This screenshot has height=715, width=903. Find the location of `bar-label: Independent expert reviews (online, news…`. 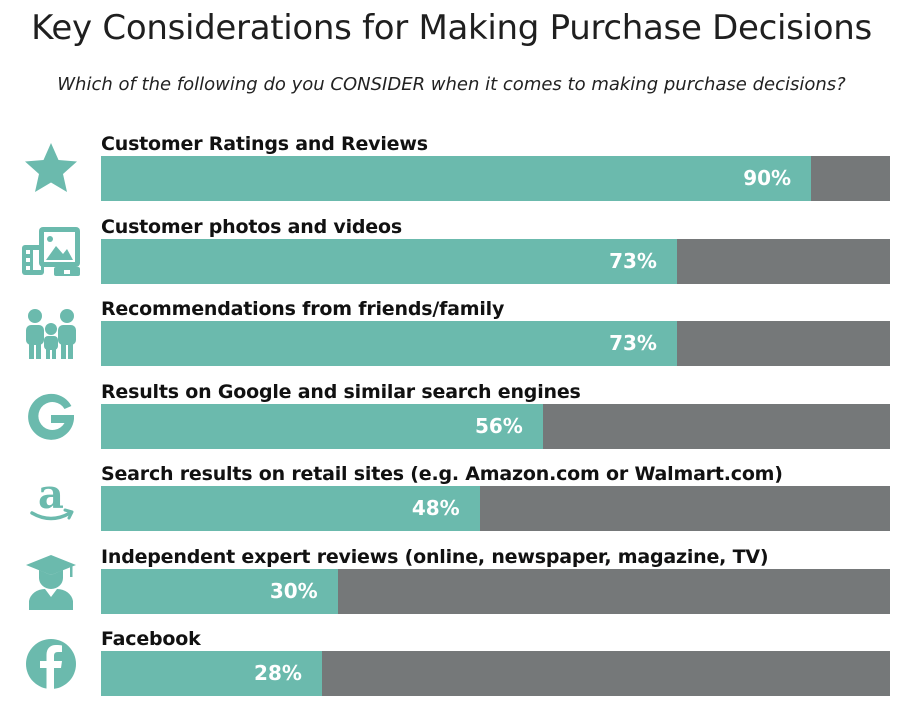

bar-label: Independent expert reviews (online, news… is located at coordinates (435, 557).